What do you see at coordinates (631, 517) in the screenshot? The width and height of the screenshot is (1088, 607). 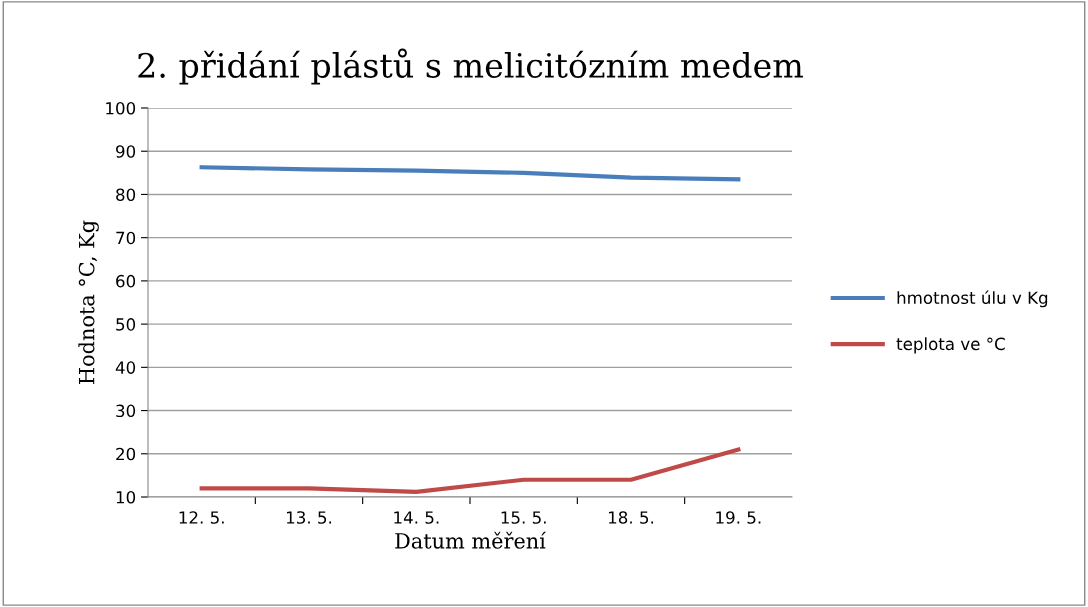 I see `x-tick-label: 18. 5.` at bounding box center [631, 517].